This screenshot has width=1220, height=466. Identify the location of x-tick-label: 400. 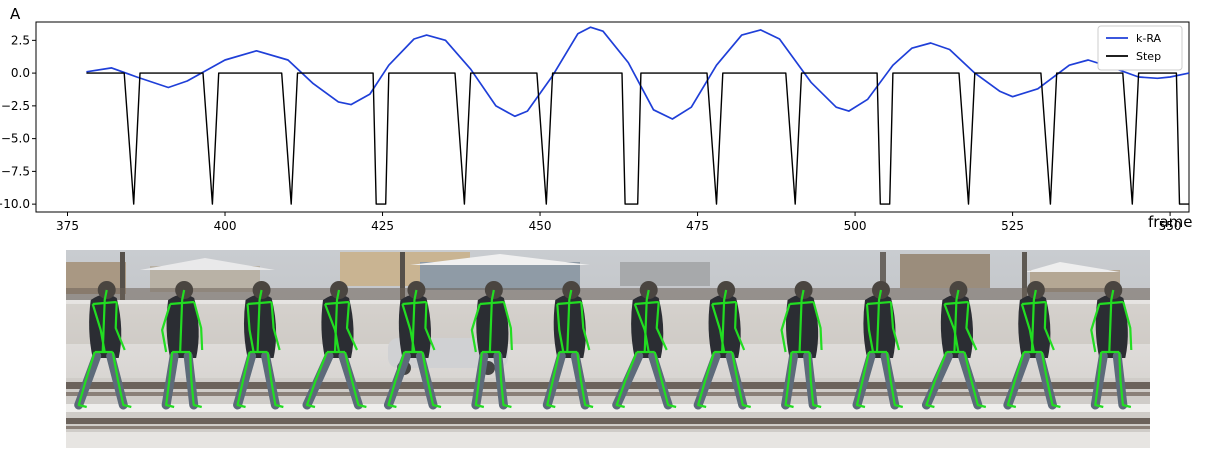
(225, 226).